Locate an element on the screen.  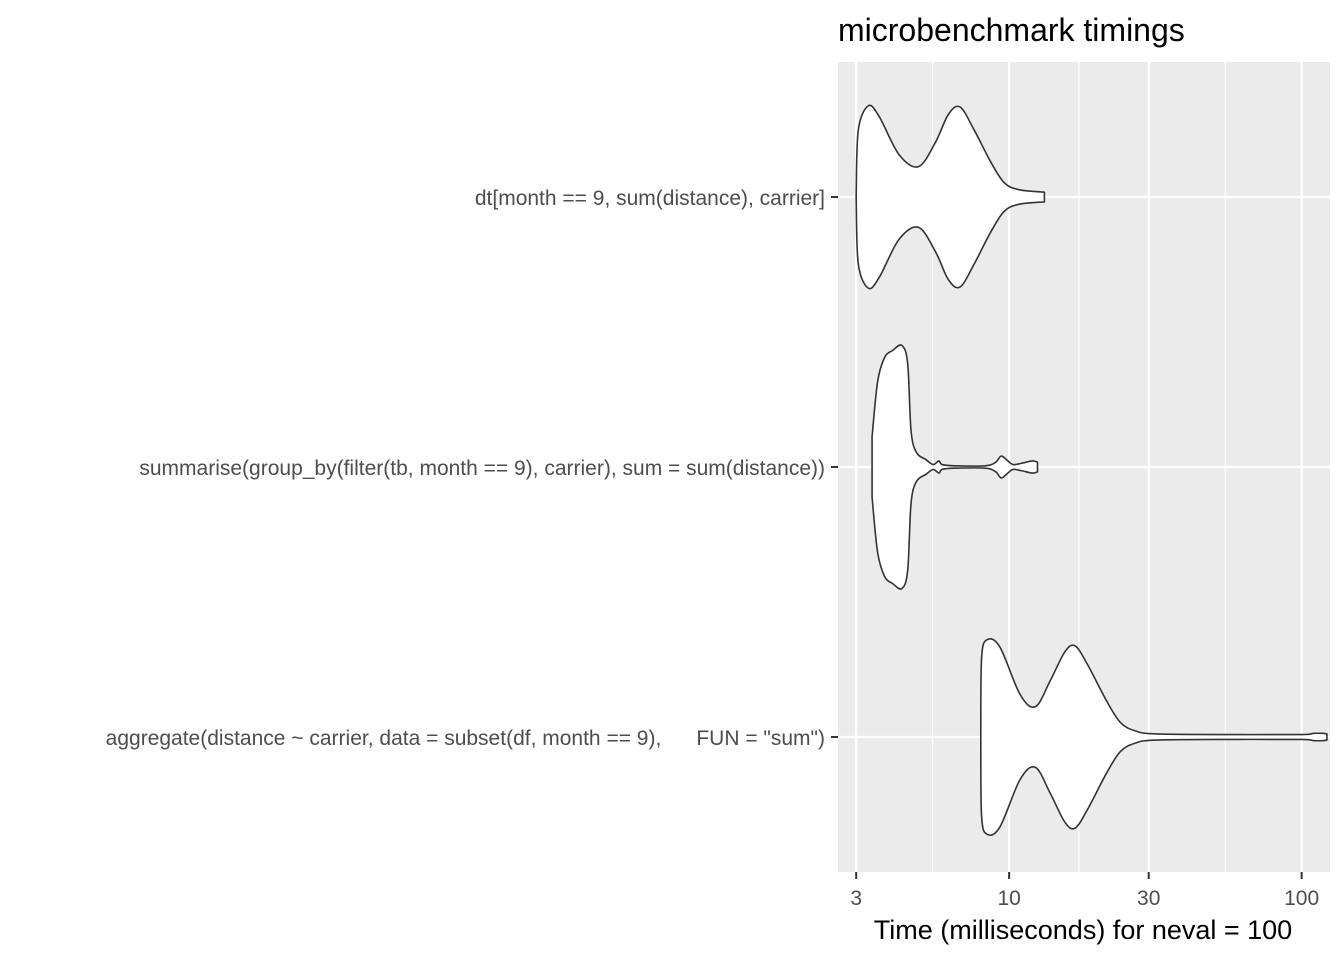
x-tick-label-1: 10 is located at coordinates (1008, 898).